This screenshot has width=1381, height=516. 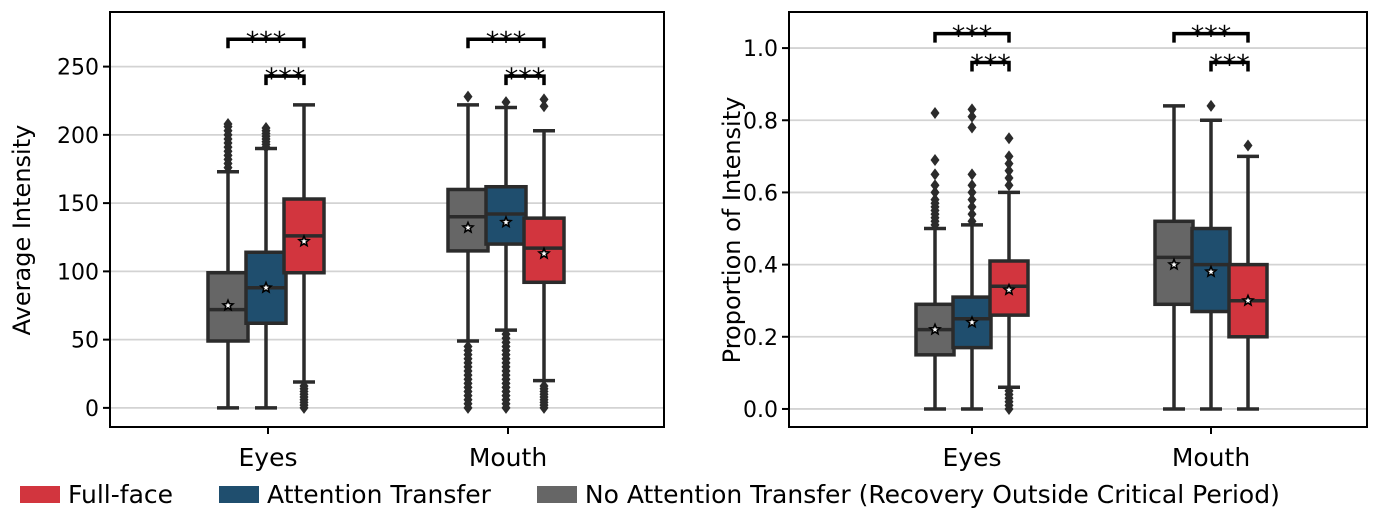 What do you see at coordinates (760, 49) in the screenshot?
I see `y-tick-label: 1.0` at bounding box center [760, 49].